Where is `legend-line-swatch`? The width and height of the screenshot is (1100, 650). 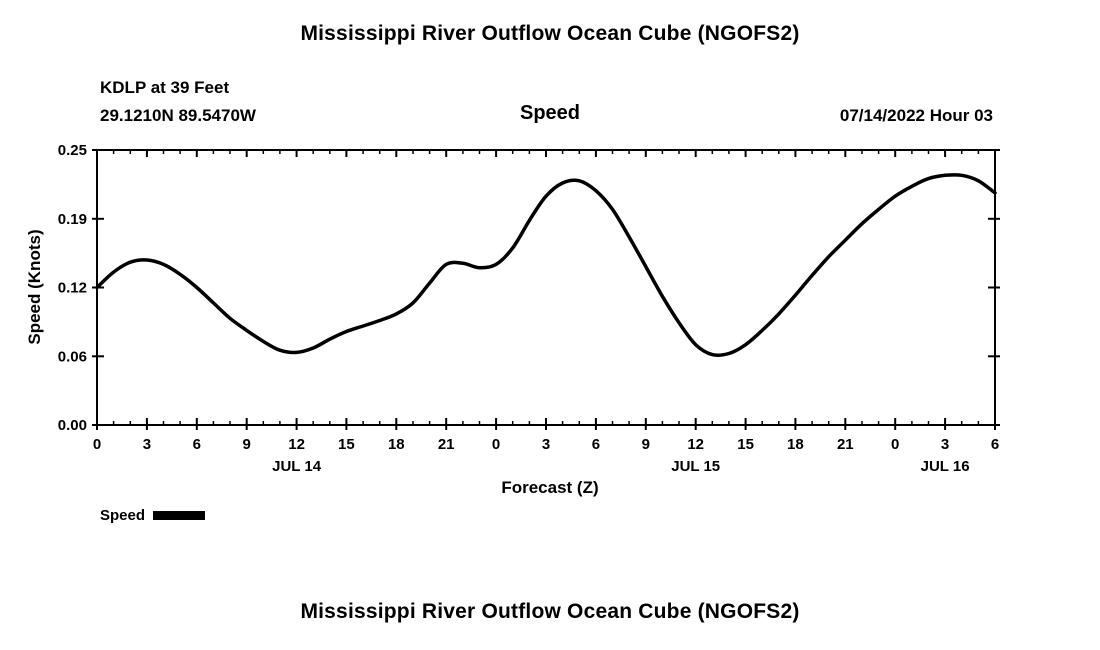 legend-line-swatch is located at coordinates (179, 515).